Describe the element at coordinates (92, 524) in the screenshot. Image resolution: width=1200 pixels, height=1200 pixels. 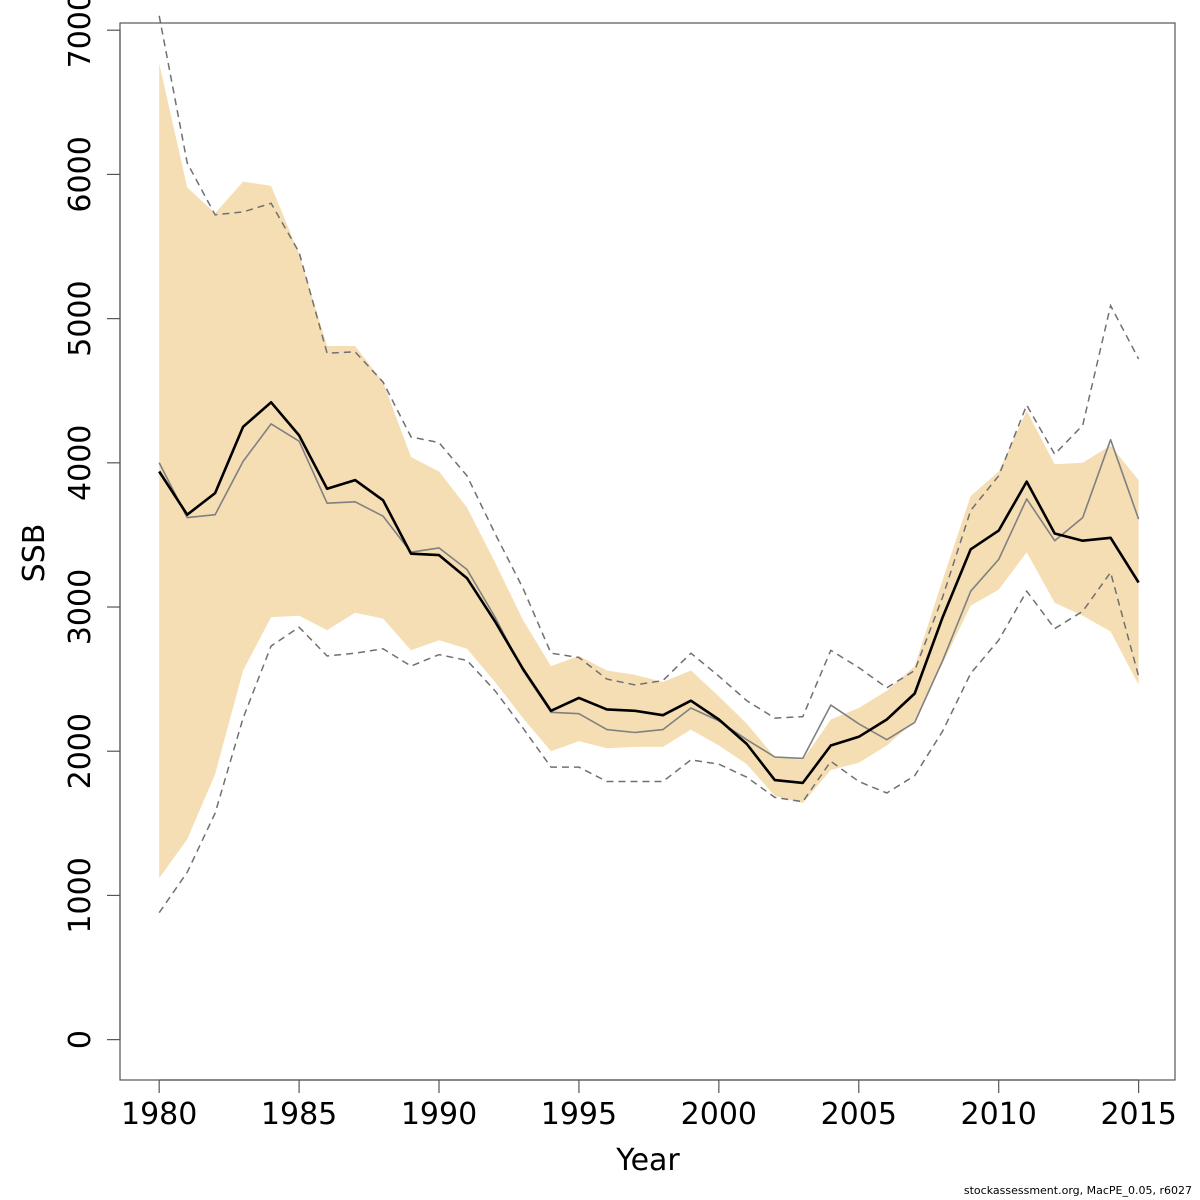
I see `y-axis: 0 1000 2000 3000 4000 5000 6000 7000` at that location.